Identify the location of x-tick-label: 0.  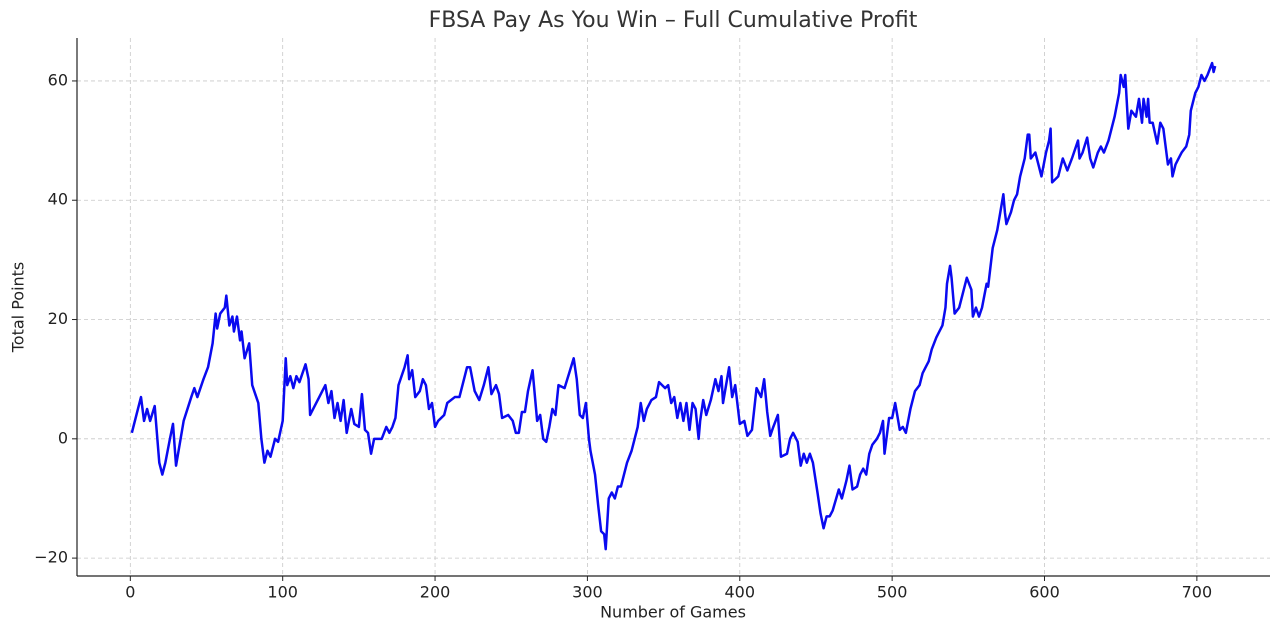
(130, 592).